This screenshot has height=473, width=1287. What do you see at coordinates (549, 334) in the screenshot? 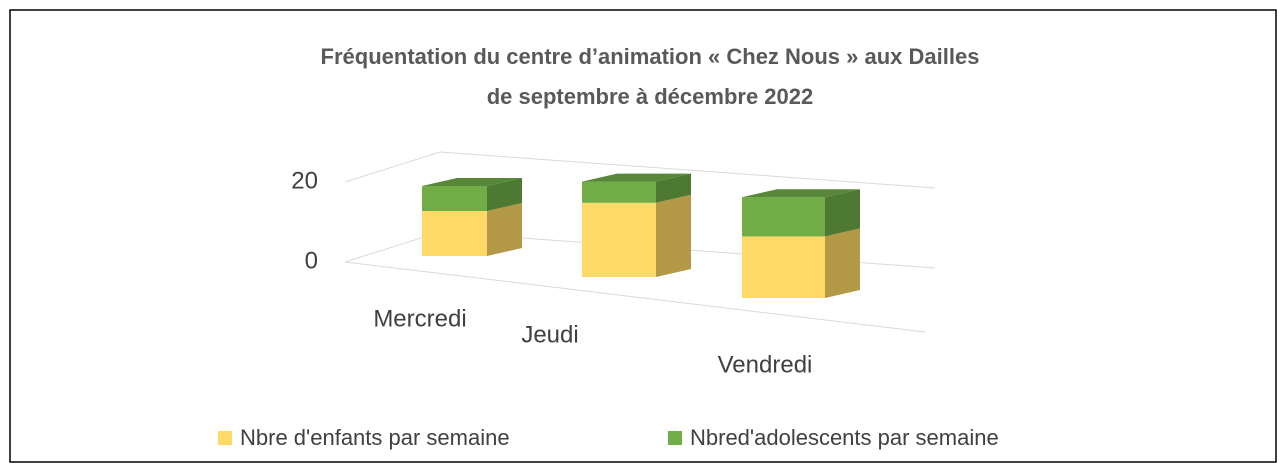
I see `x-tick-label: Jeudi` at bounding box center [549, 334].